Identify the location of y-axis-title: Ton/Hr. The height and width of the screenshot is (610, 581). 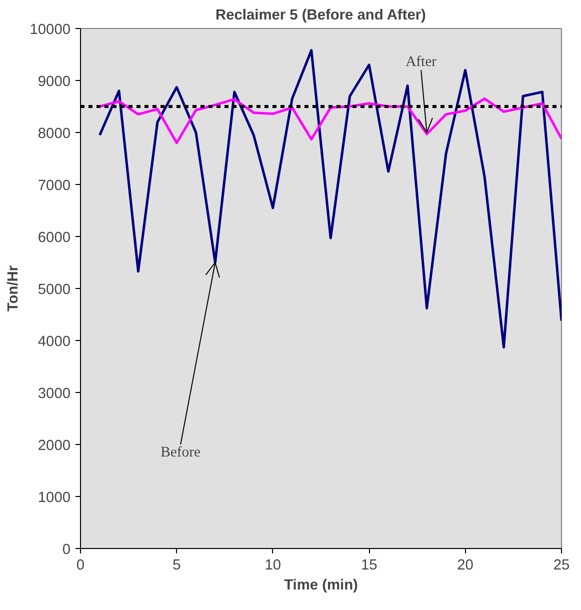
(14, 288).